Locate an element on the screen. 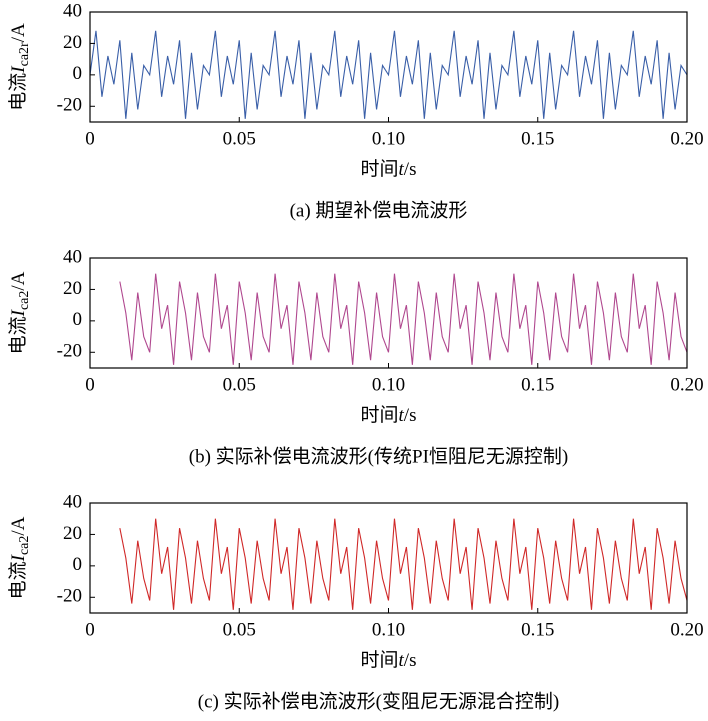 The image size is (708, 721). y-axis-label: 电流Ica2r/A is located at coordinates (19, 67).